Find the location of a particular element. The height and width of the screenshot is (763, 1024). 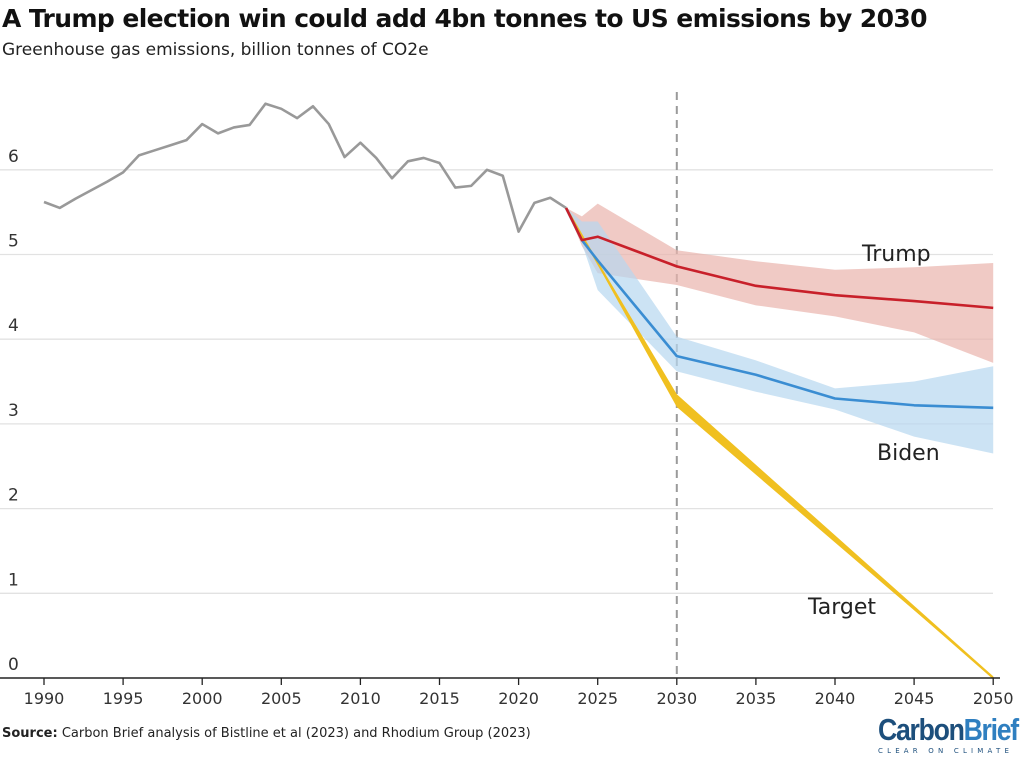

x-tick-label: 2050 is located at coordinates (993, 698).